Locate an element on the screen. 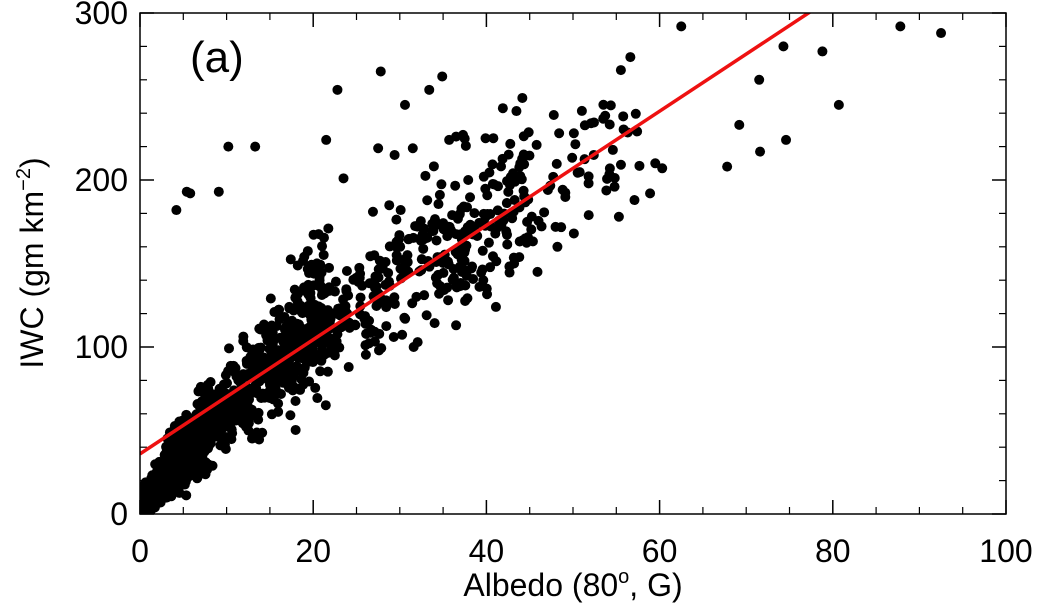 Image resolution: width=1038 pixels, height=609 pixels. x-axis-label-main: Albedo (80 is located at coordinates (540, 585).